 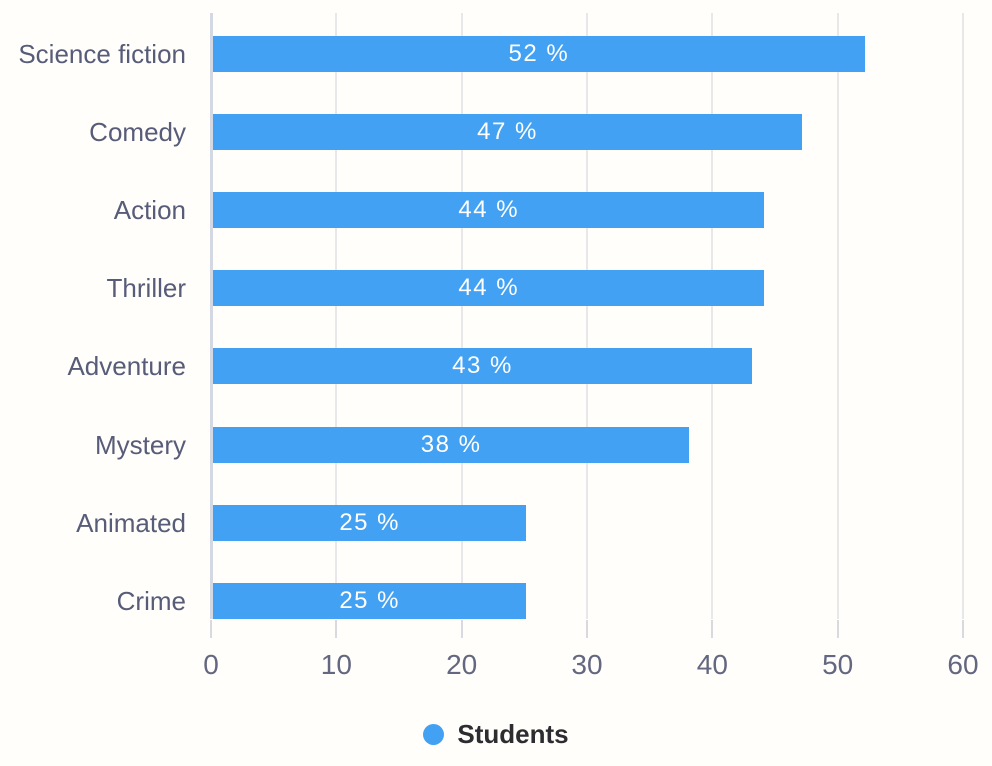 I want to click on category-label-comedy: Comedy, so click(x=137, y=132).